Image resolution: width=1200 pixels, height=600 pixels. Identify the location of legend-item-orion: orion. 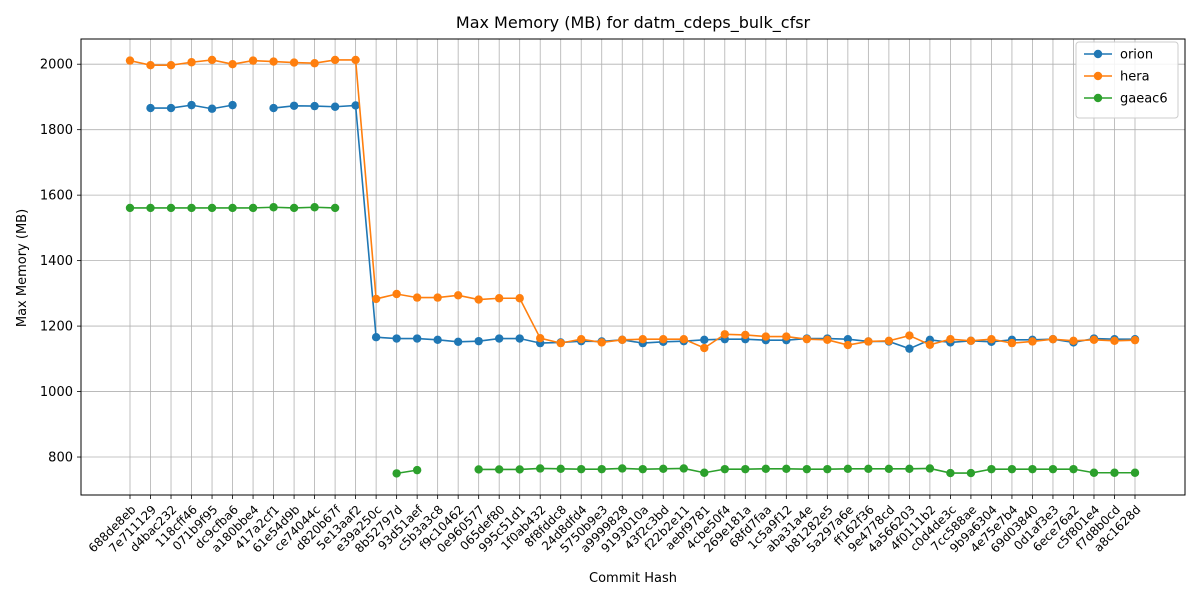
(1118, 55).